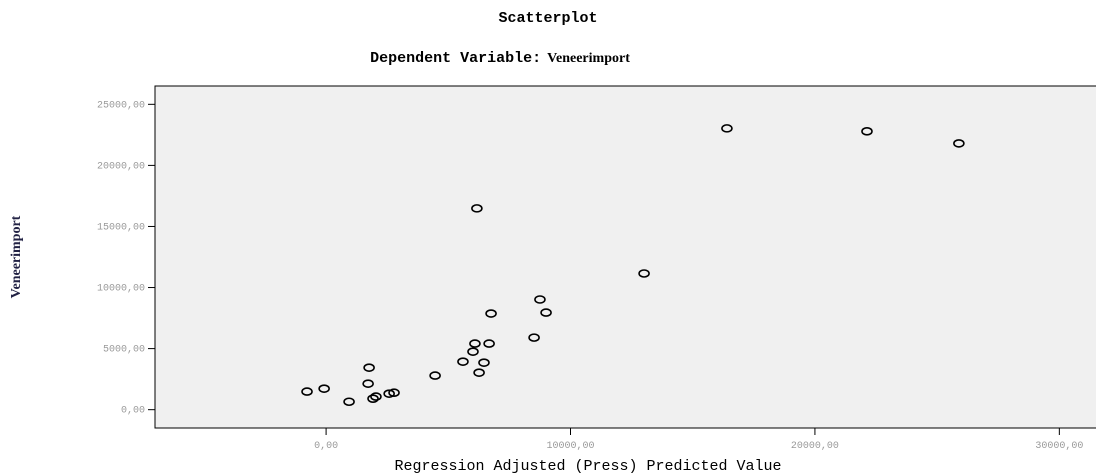 The width and height of the screenshot is (1096, 475). Describe the element at coordinates (121, 227) in the screenshot. I see `y-tick-label: 15000,00` at that location.